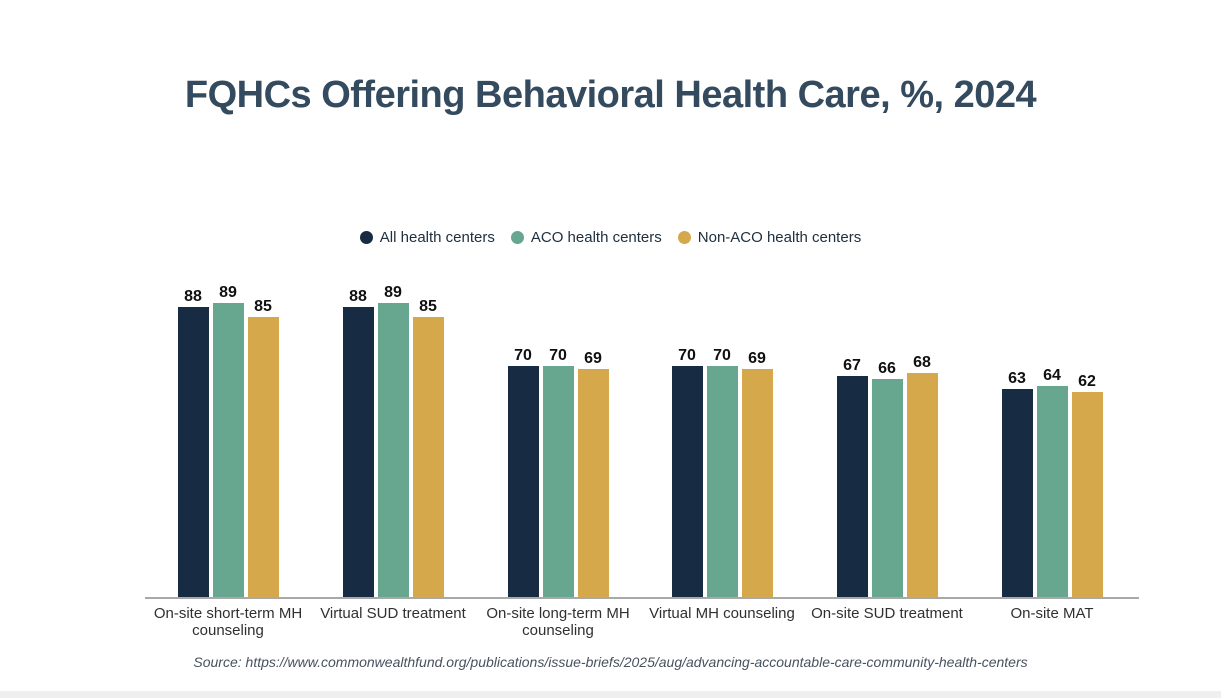  I want to click on bar-column: 67, so click(852, 476).